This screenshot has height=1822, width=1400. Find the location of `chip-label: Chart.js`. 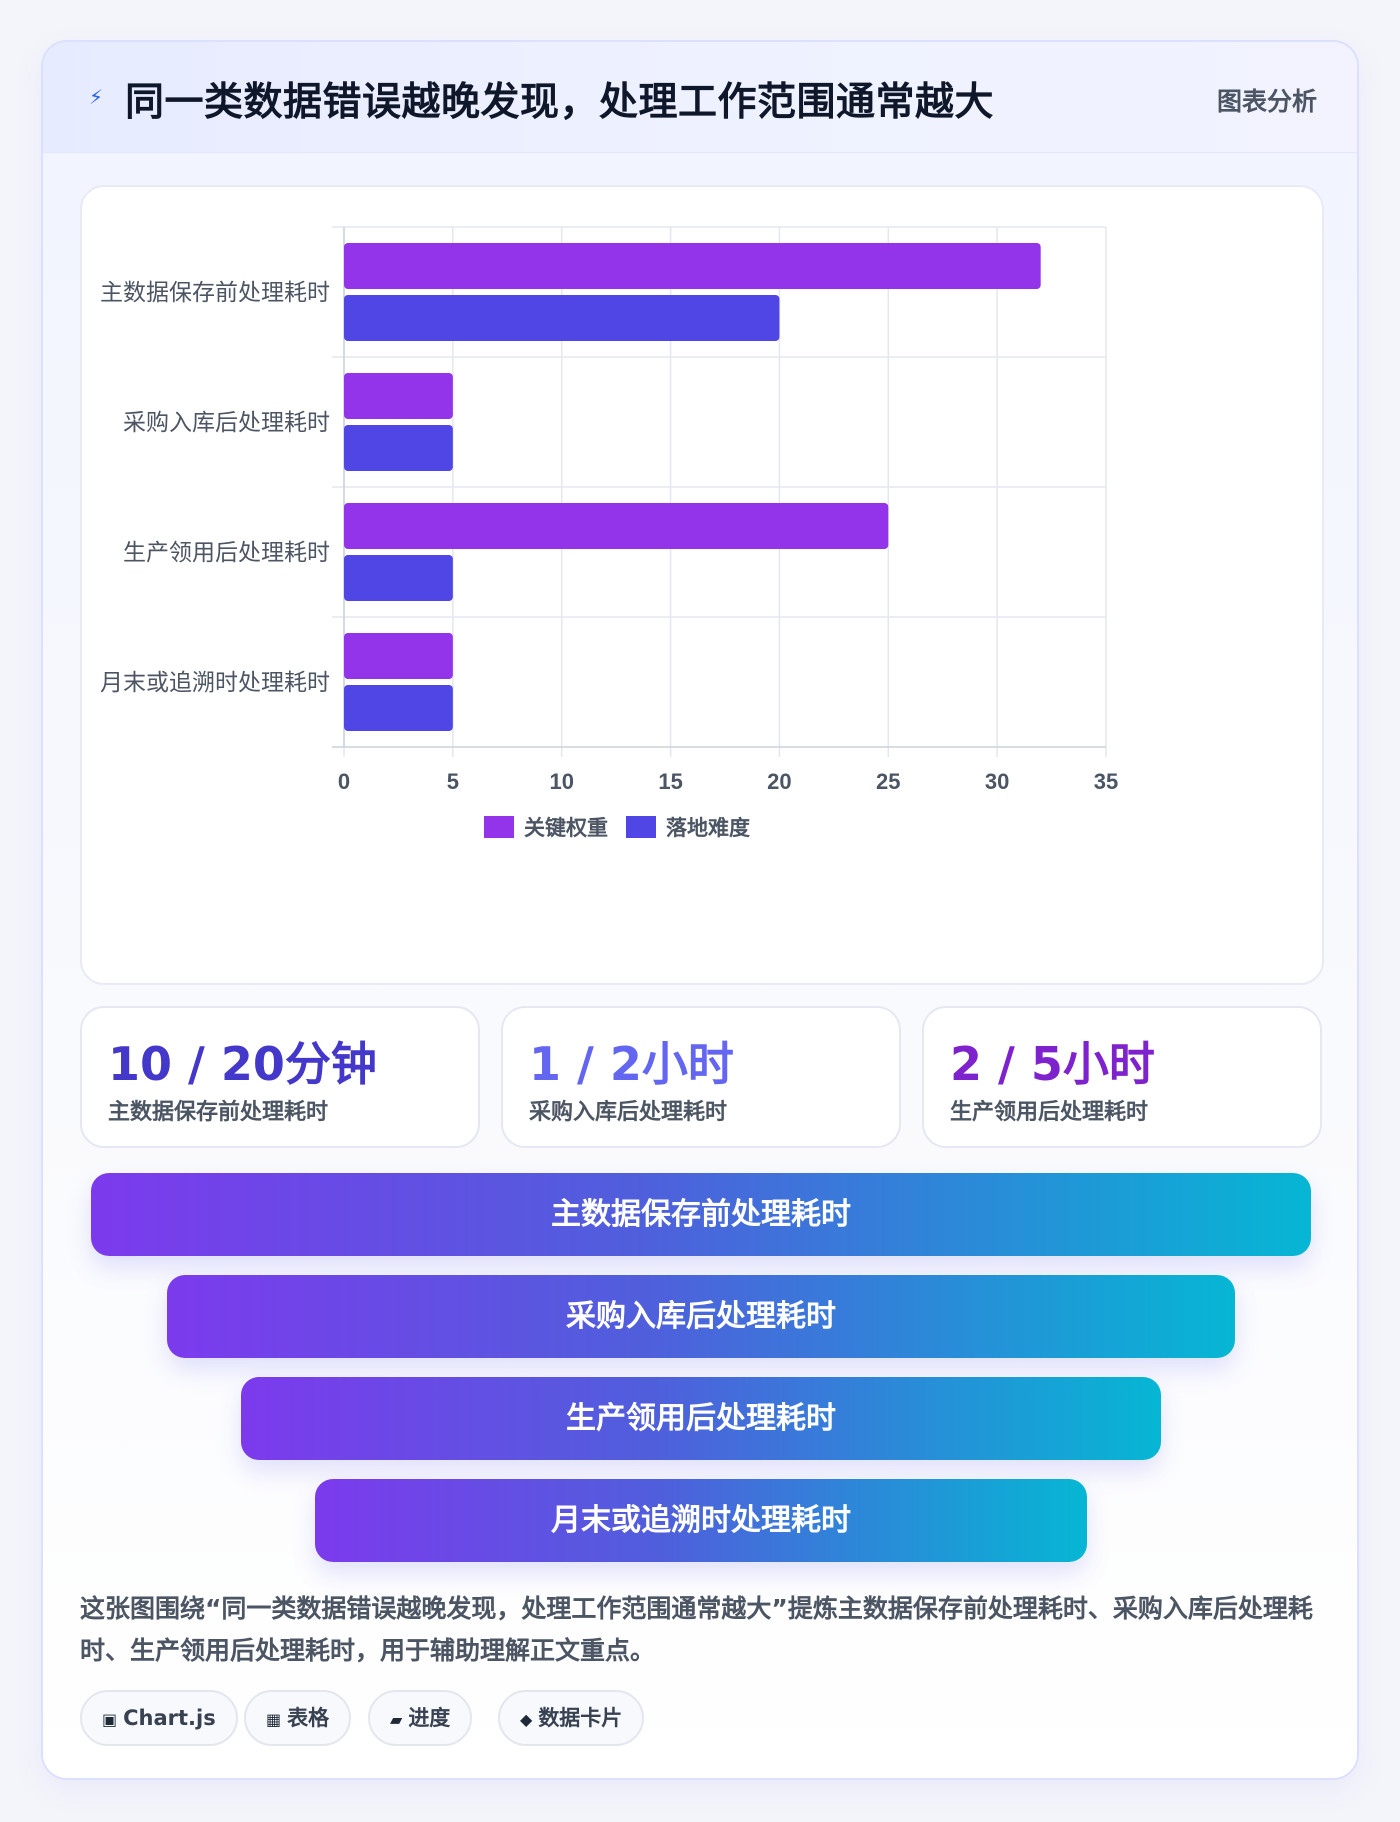

chip-label: Chart.js is located at coordinates (169, 1718).